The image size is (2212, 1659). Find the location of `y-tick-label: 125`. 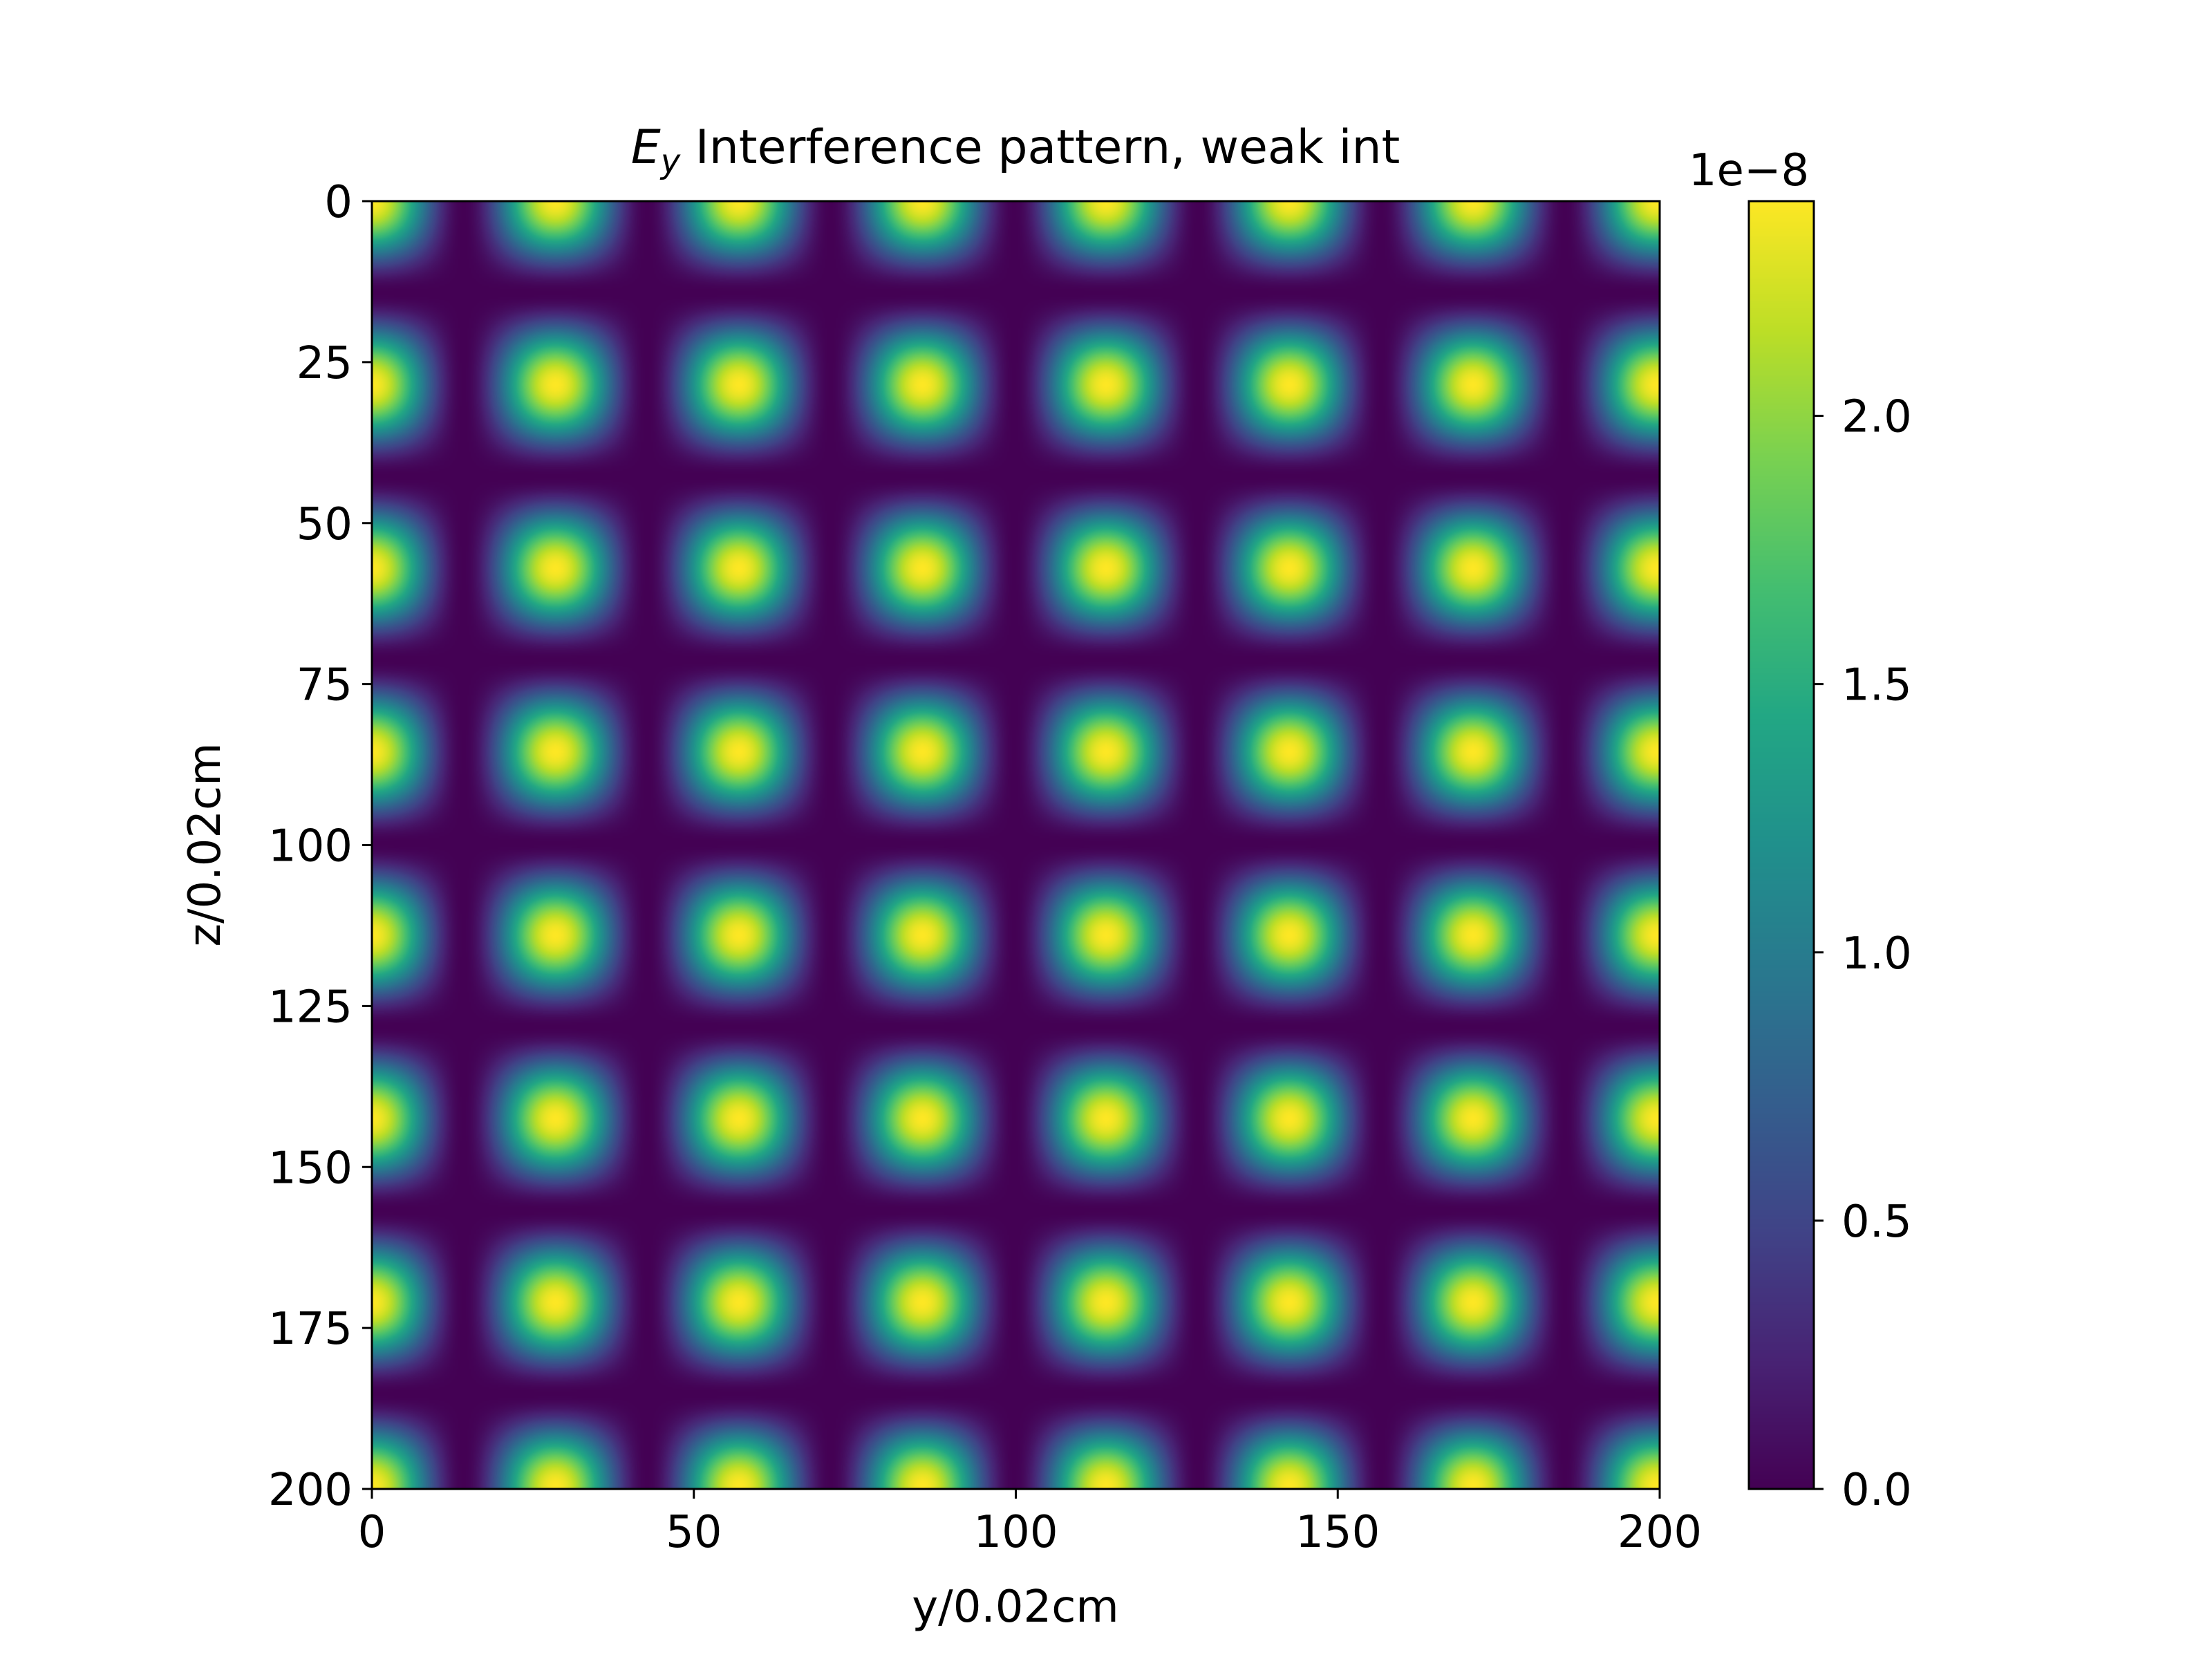

y-tick-label: 125 is located at coordinates (310, 1007).